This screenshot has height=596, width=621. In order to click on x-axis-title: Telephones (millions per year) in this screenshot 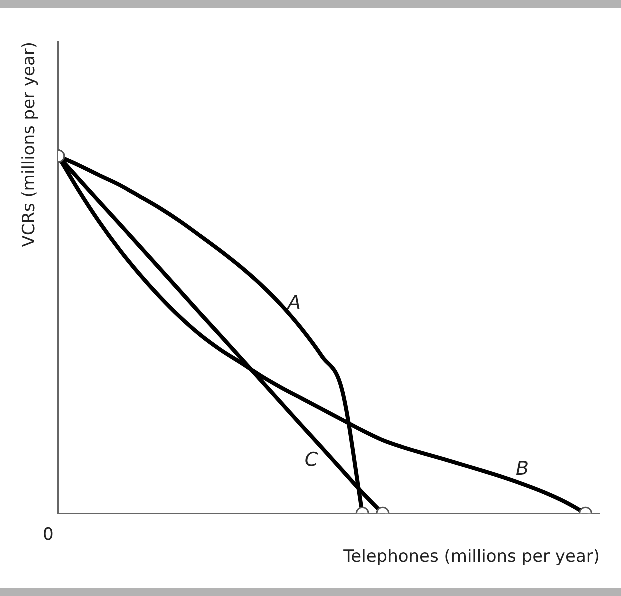, I will do `click(471, 557)`.